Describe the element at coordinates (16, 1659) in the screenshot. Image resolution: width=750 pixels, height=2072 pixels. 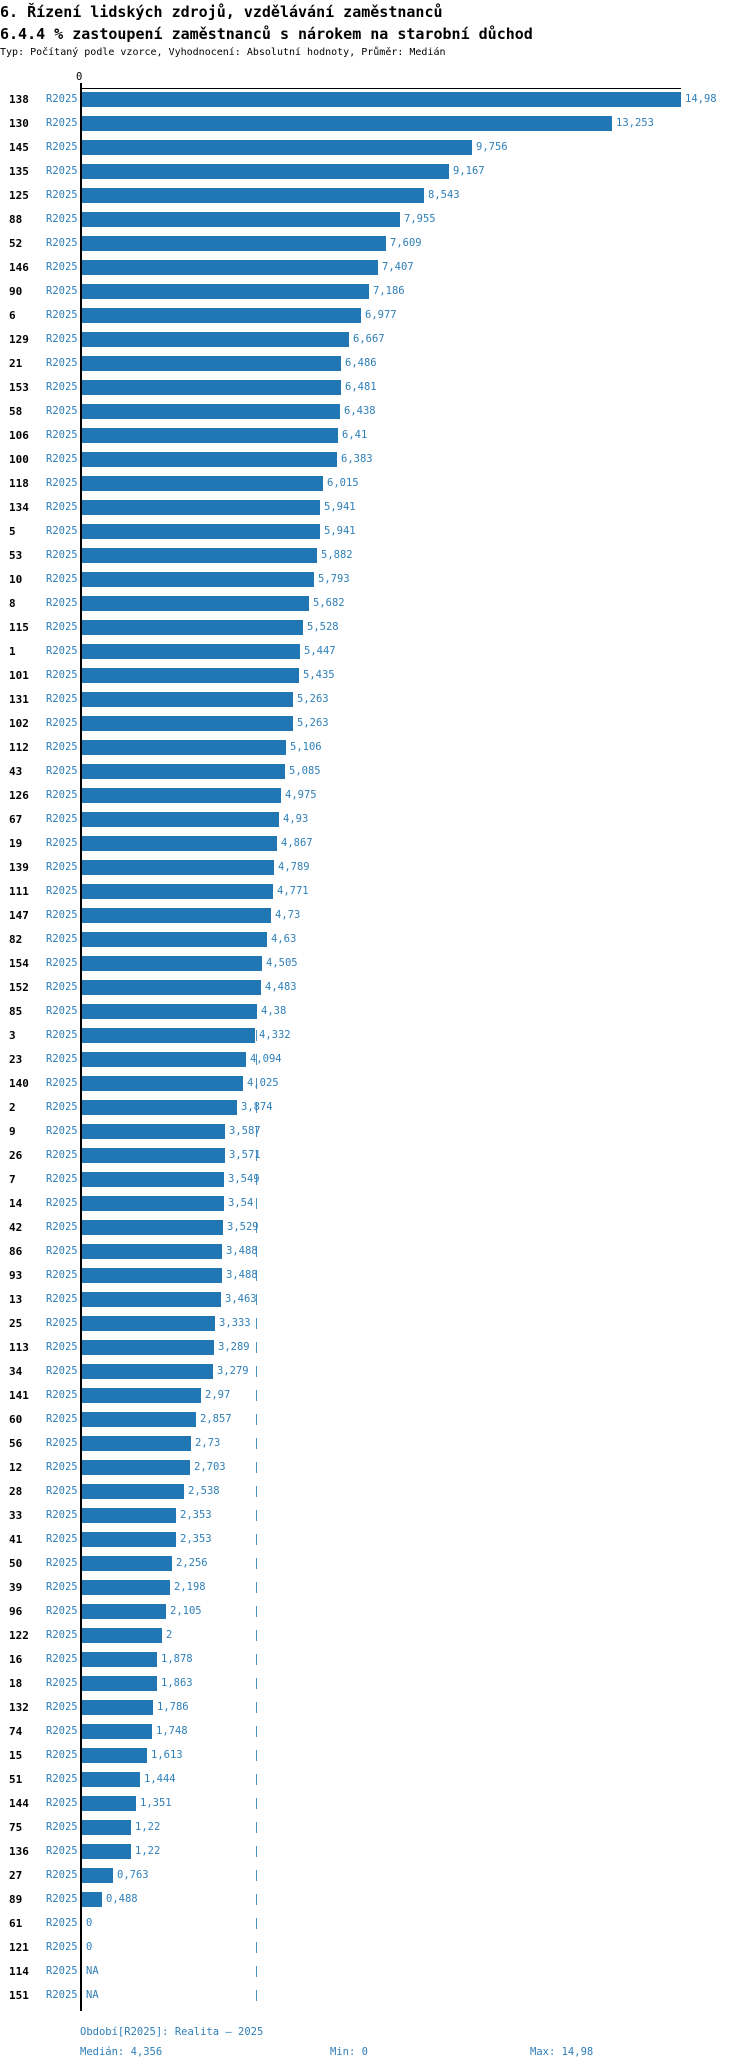
I see `row-id-label: 16` at that location.